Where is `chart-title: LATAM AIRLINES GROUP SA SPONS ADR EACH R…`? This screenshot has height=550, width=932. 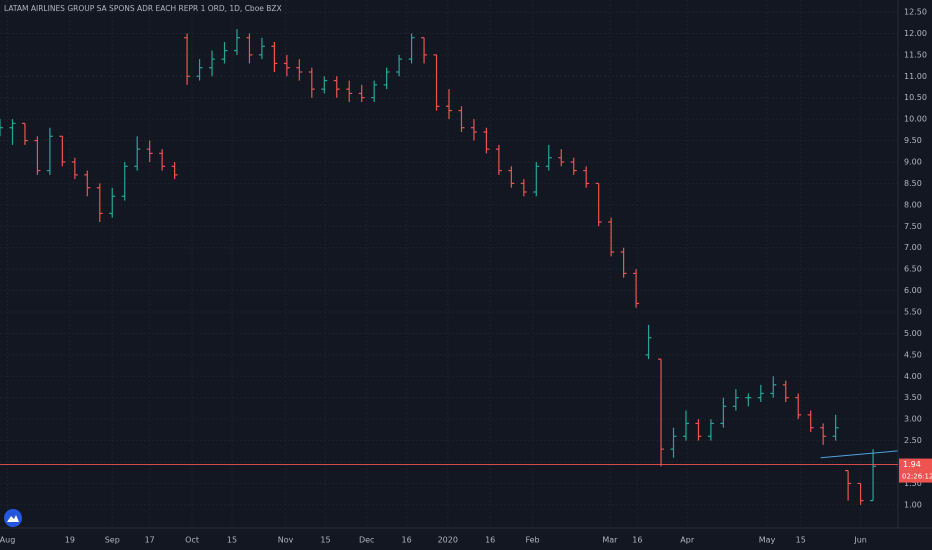
chart-title: LATAM AIRLINES GROUP SA SPONS ADR EACH R… is located at coordinates (143, 8).